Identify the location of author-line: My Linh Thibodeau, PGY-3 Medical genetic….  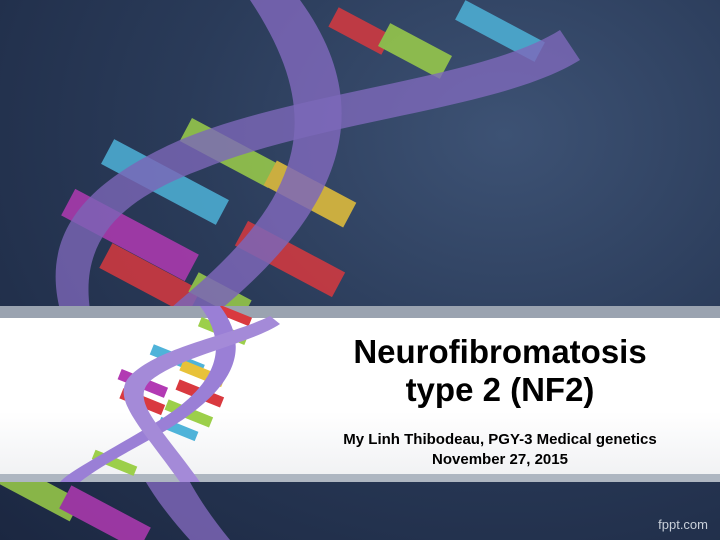
(500, 439).